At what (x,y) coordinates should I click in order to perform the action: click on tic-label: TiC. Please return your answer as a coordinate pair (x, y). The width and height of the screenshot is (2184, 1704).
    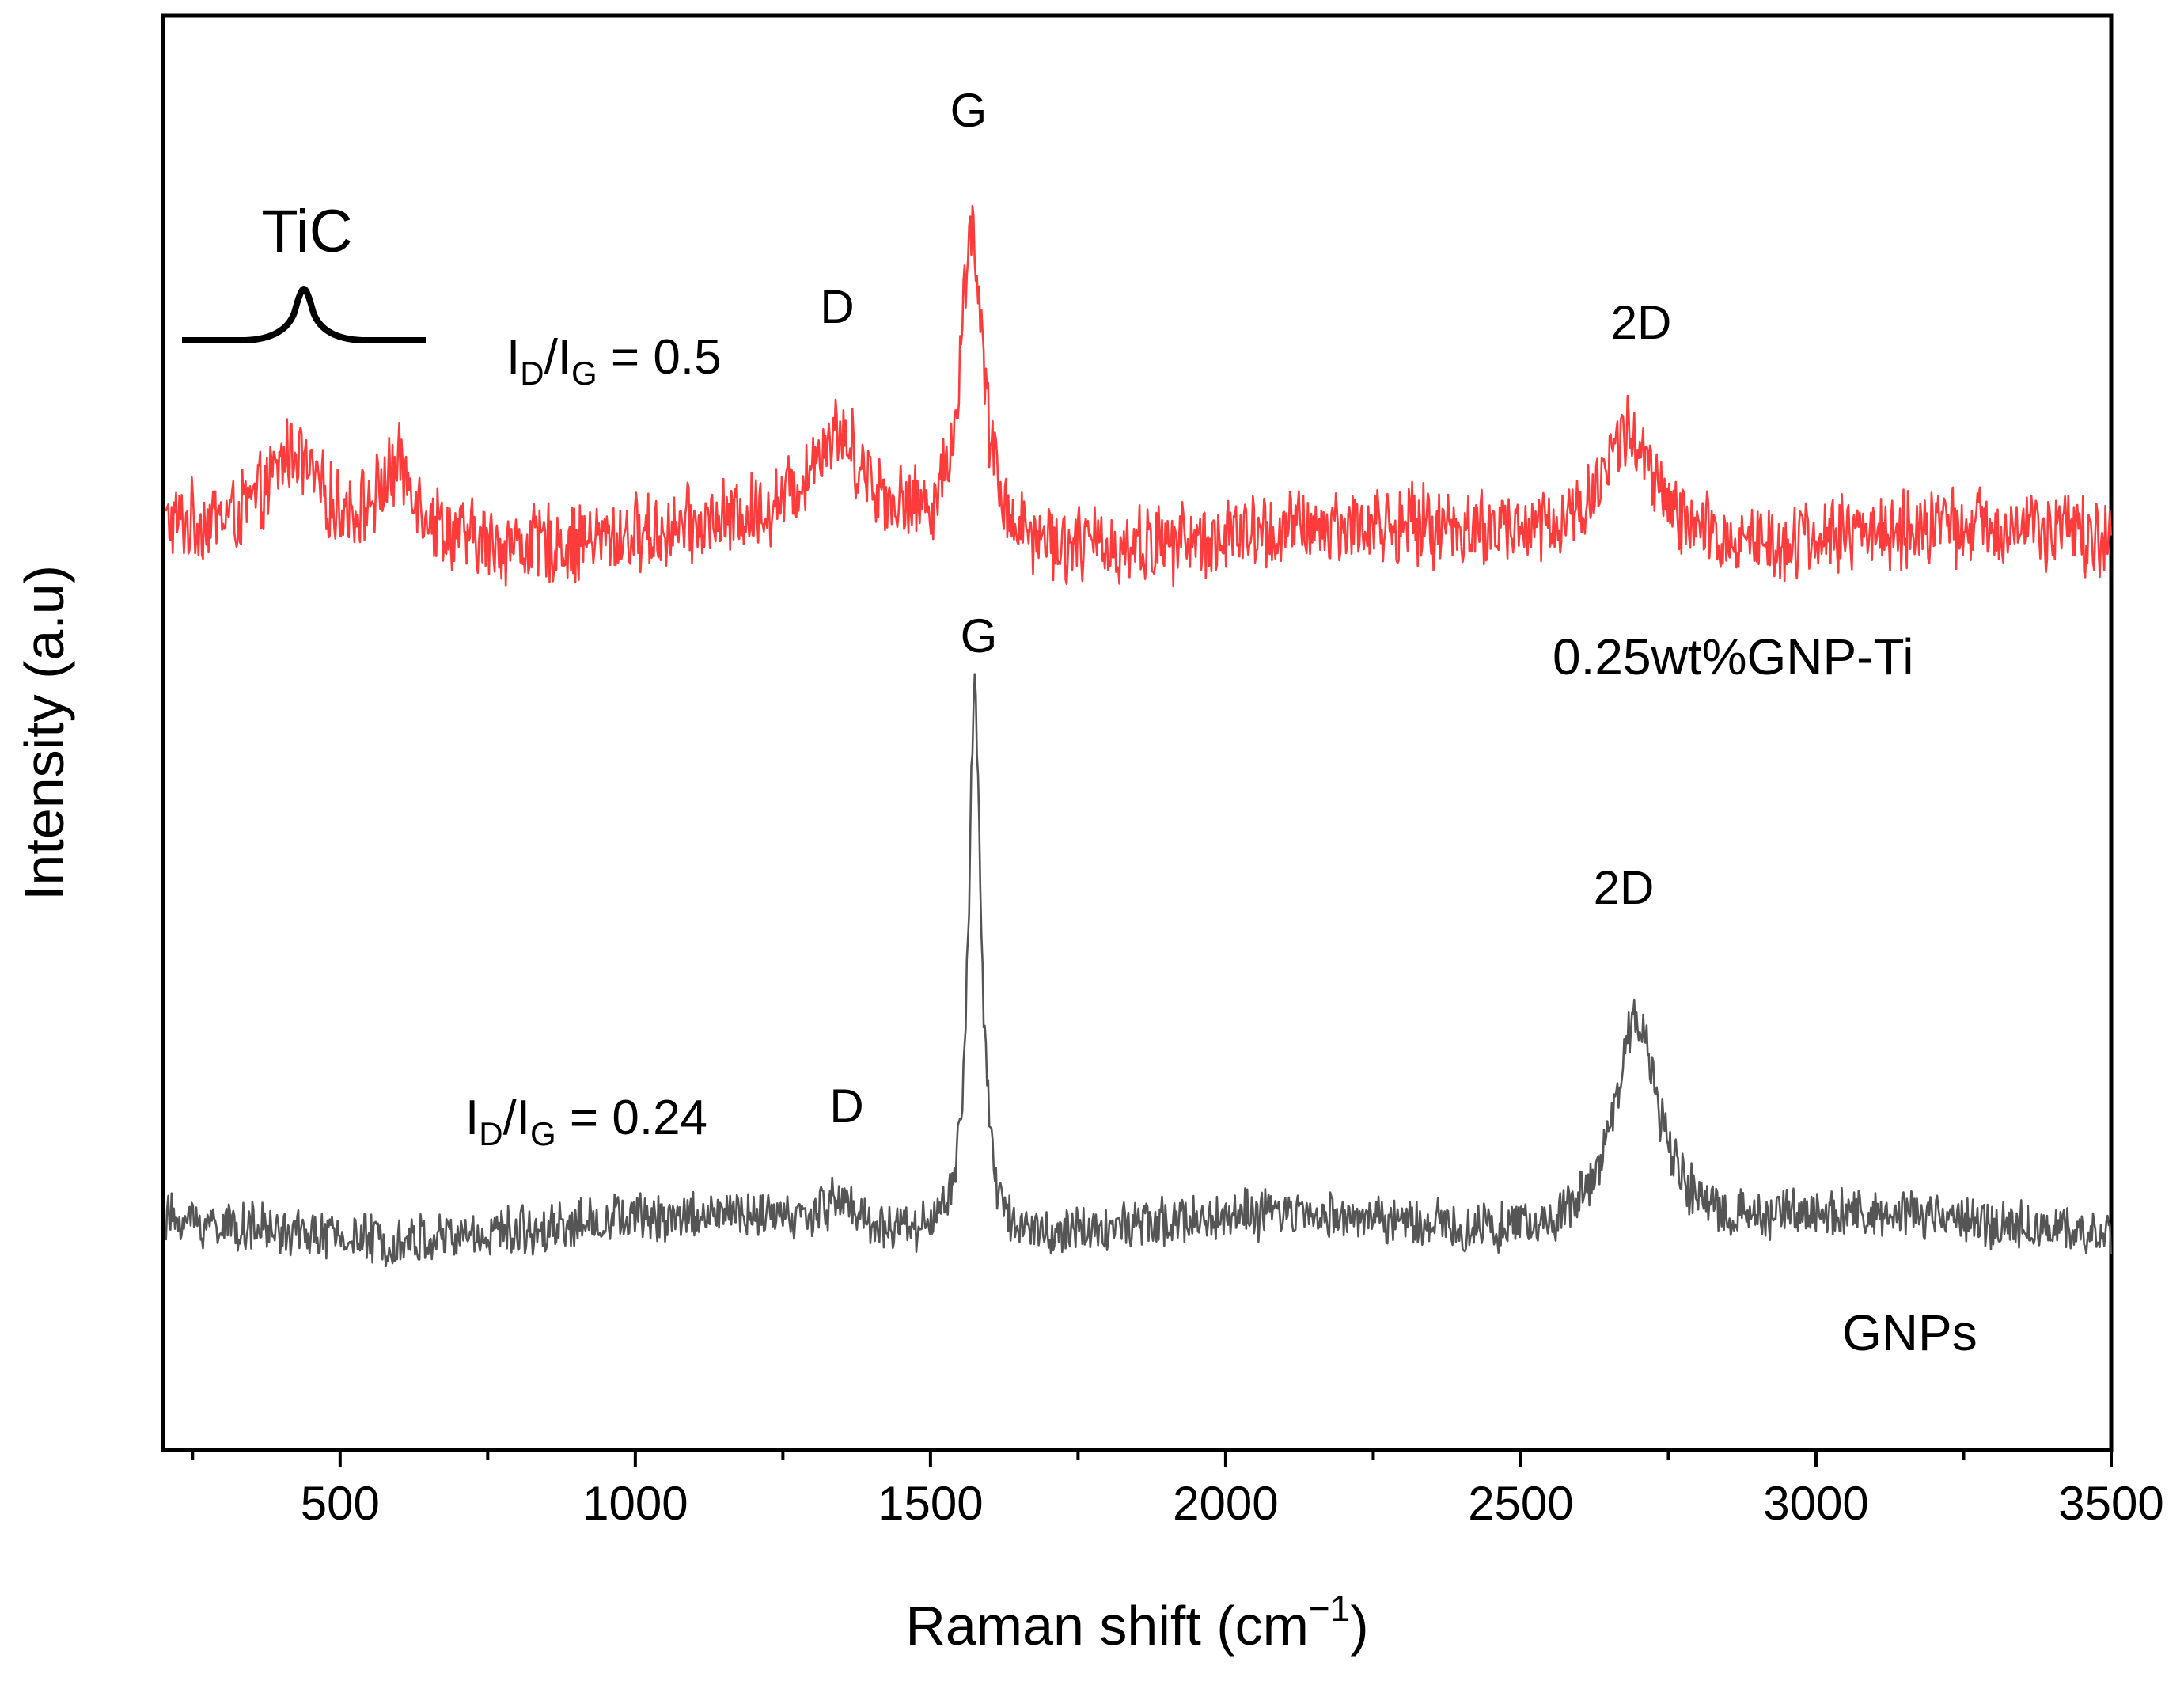
    Looking at the image, I should click on (306, 231).